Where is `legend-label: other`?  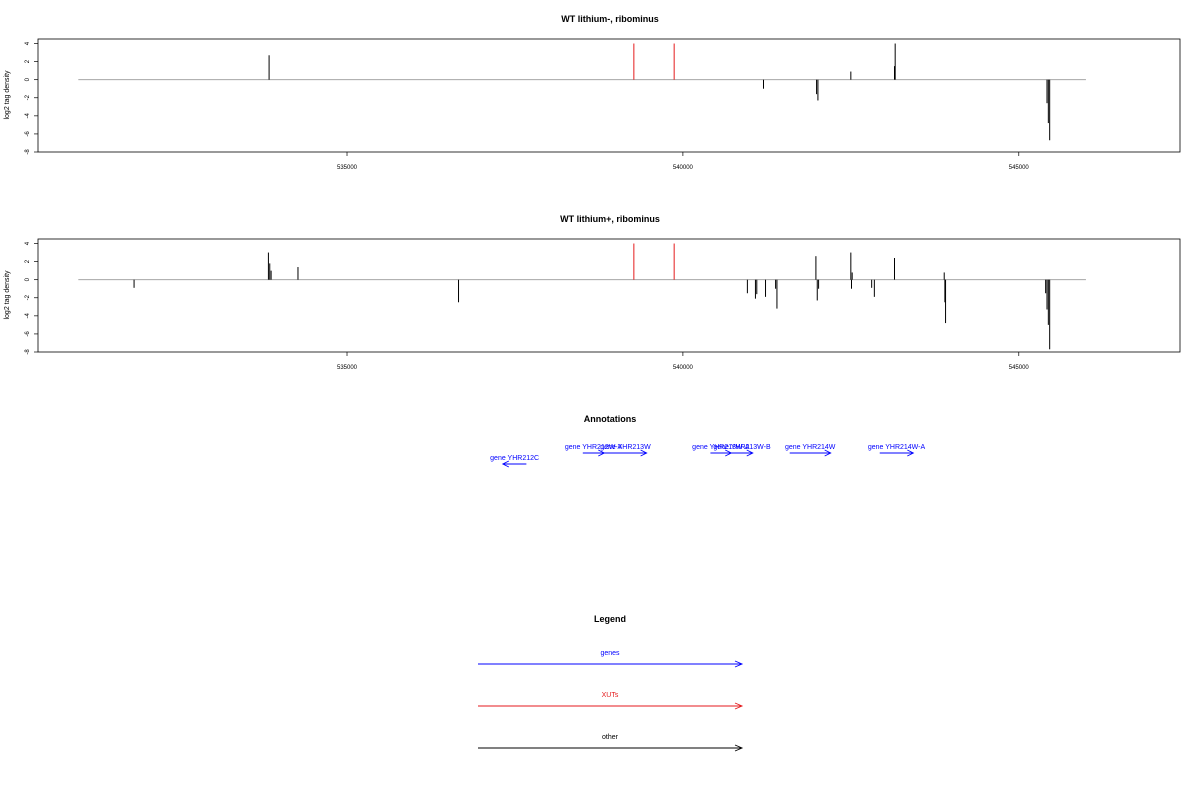
legend-label: other is located at coordinates (610, 737).